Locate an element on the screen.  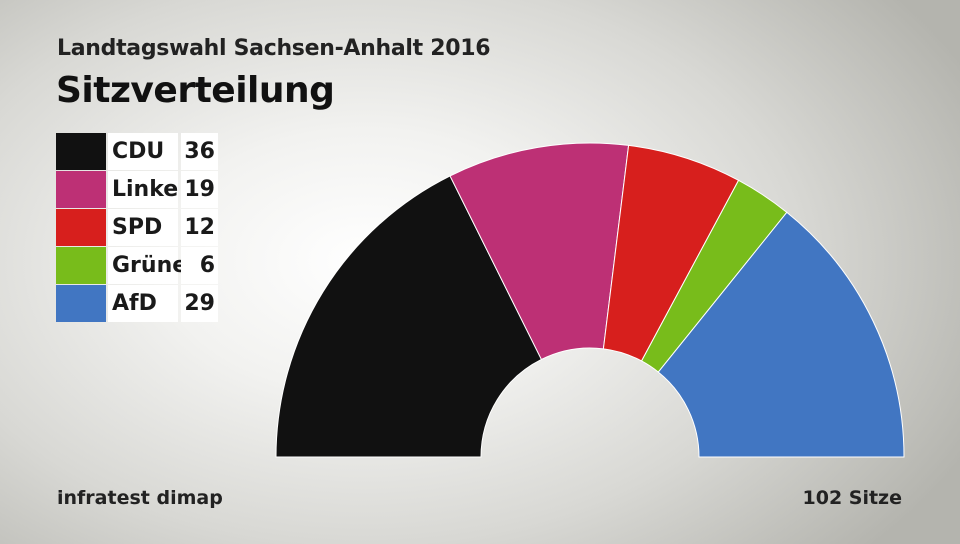
legend-item-gruene: Grüne 6 is located at coordinates (137, 265).